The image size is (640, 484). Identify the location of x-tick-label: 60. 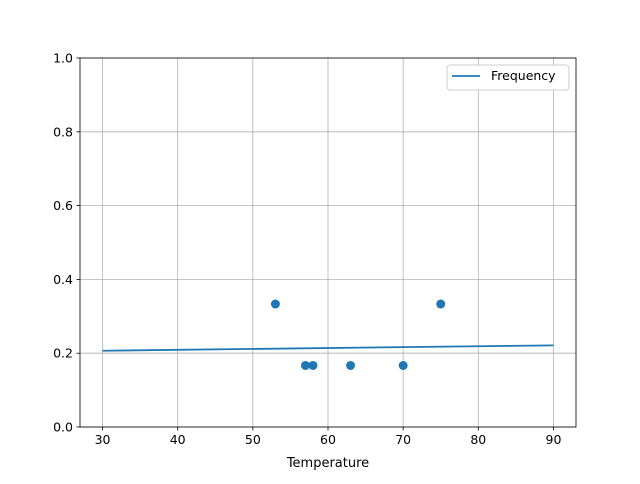
(328, 439).